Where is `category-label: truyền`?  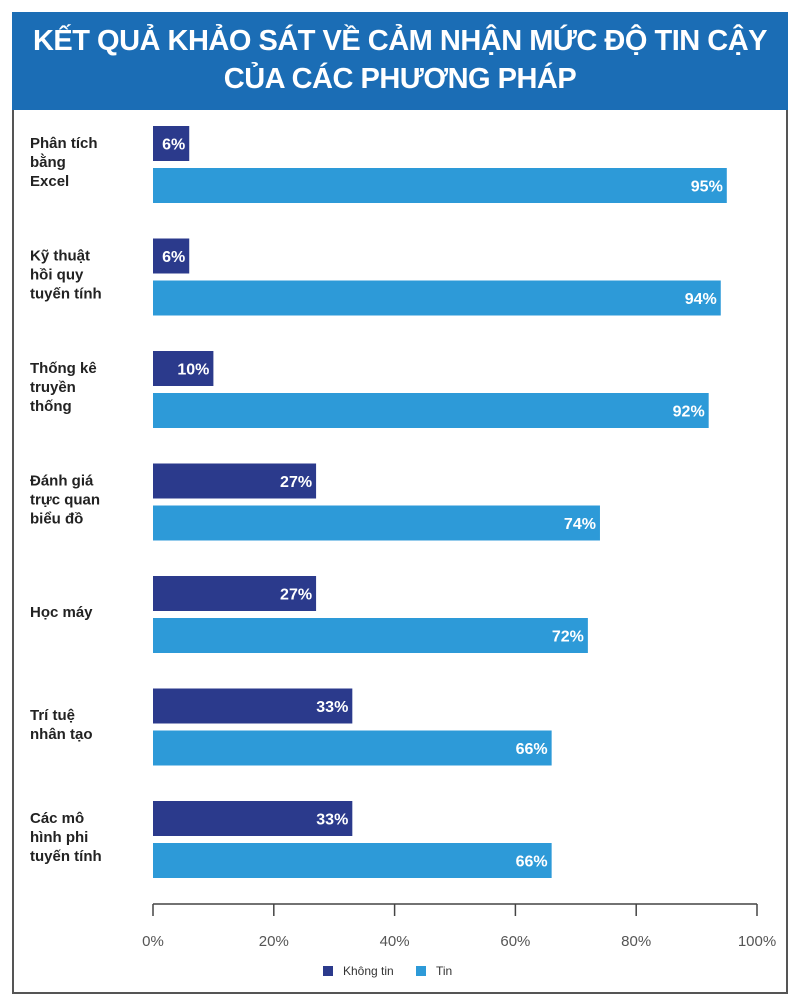 category-label: truyền is located at coordinates (53, 387).